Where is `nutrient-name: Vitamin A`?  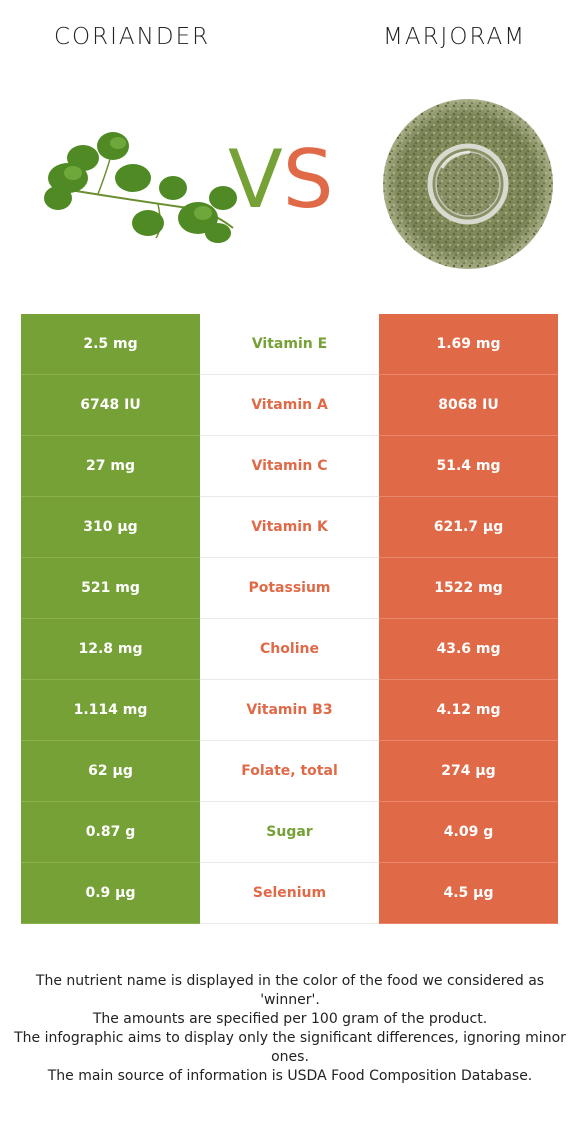 nutrient-name: Vitamin A is located at coordinates (289, 405).